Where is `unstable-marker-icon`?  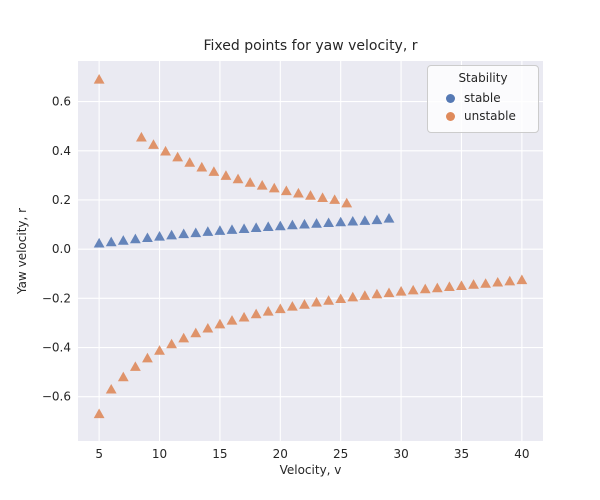
unstable-marker-icon is located at coordinates (450, 116).